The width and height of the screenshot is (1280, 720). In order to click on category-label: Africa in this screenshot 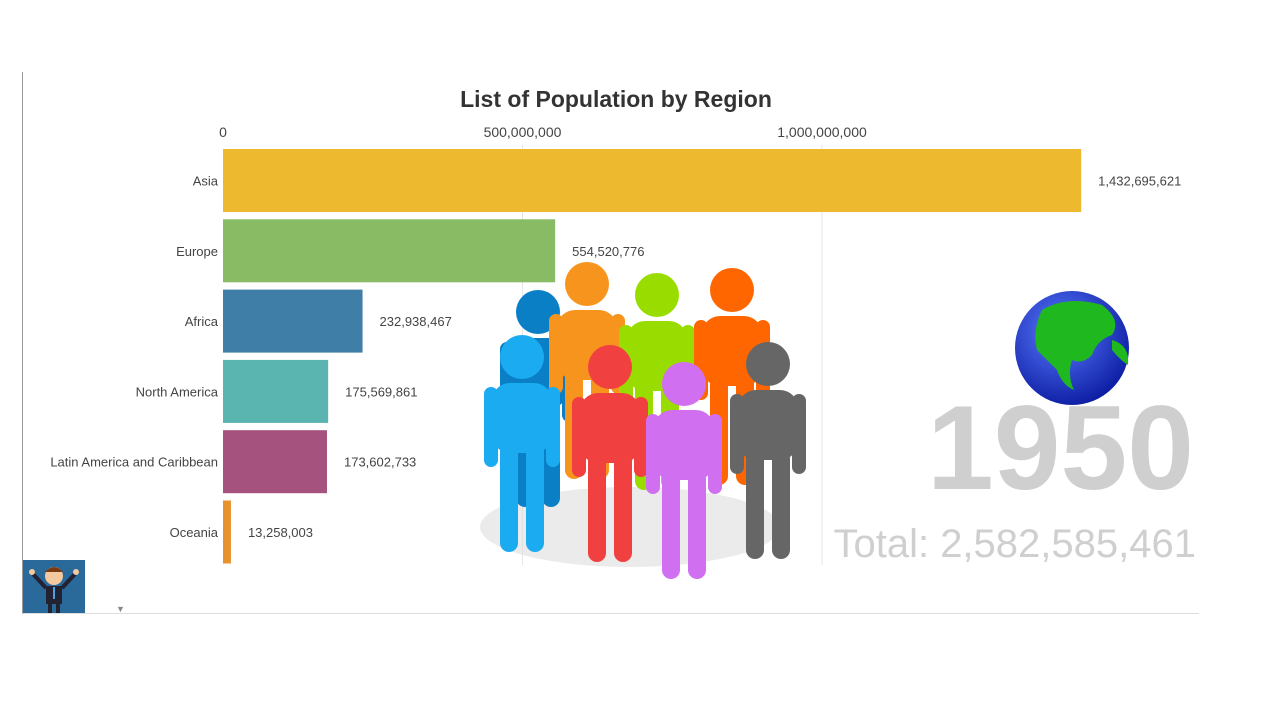, I will do `click(202, 321)`.